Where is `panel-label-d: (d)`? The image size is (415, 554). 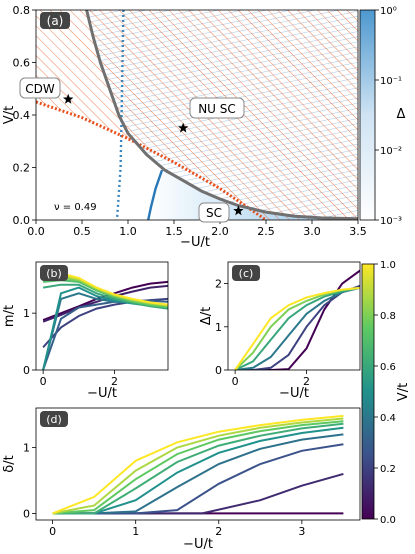 panel-label-d: (d) is located at coordinates (54, 419).